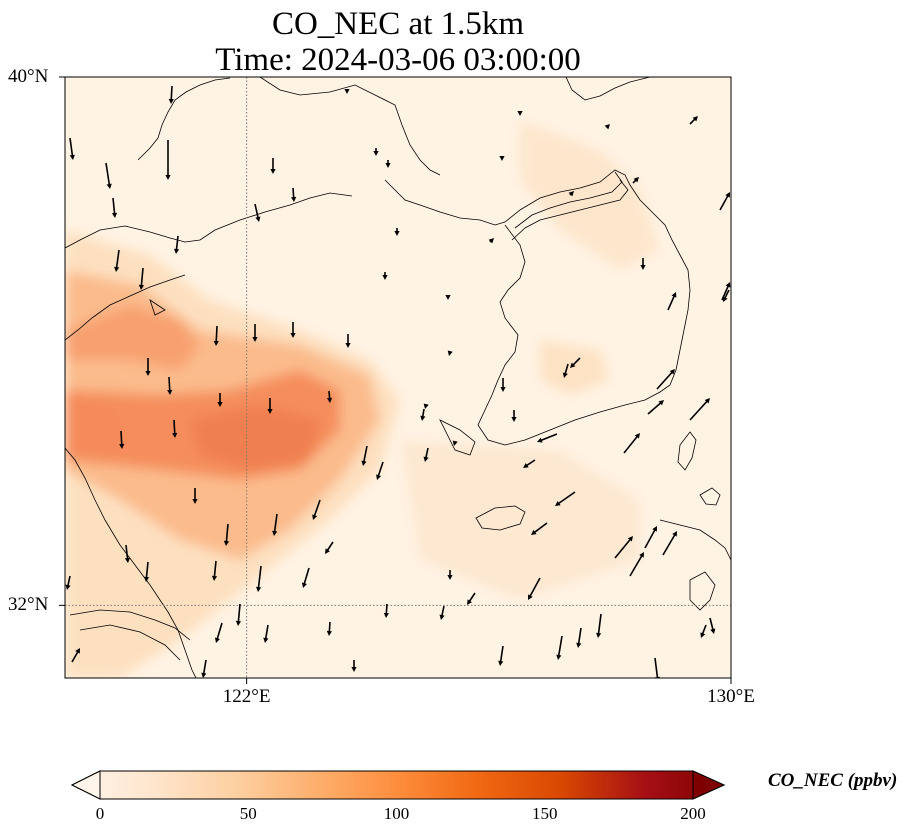 This screenshot has width=920, height=836. What do you see at coordinates (693, 813) in the screenshot?
I see `colorbar-tick-200: 200` at bounding box center [693, 813].